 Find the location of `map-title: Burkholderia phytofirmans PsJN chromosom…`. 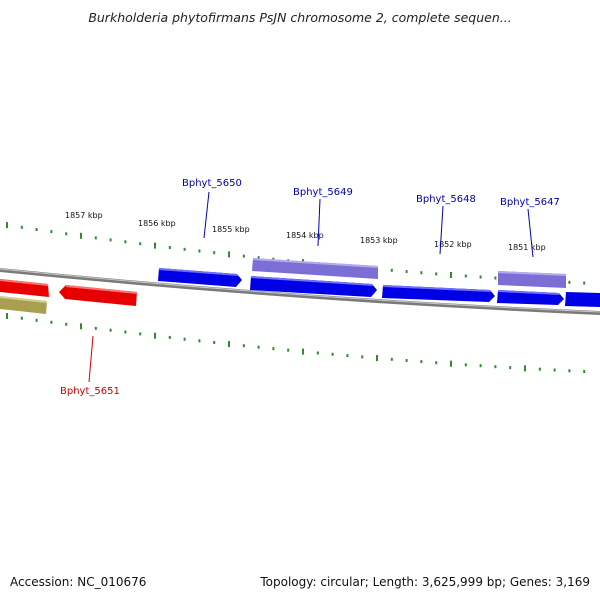

map-title: Burkholderia phytofirmans PsJN chromosom… is located at coordinates (300, 17).